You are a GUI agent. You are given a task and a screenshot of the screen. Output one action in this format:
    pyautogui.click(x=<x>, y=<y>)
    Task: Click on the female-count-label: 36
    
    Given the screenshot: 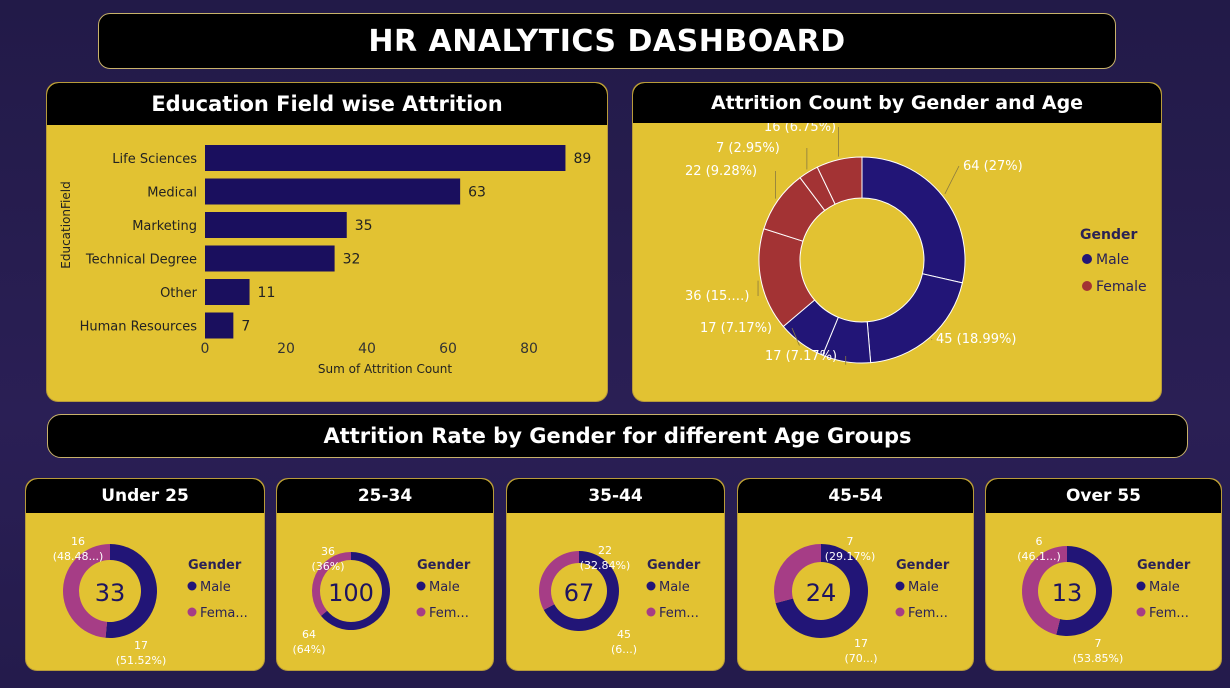 What is the action you would take?
    pyautogui.click(x=328, y=551)
    